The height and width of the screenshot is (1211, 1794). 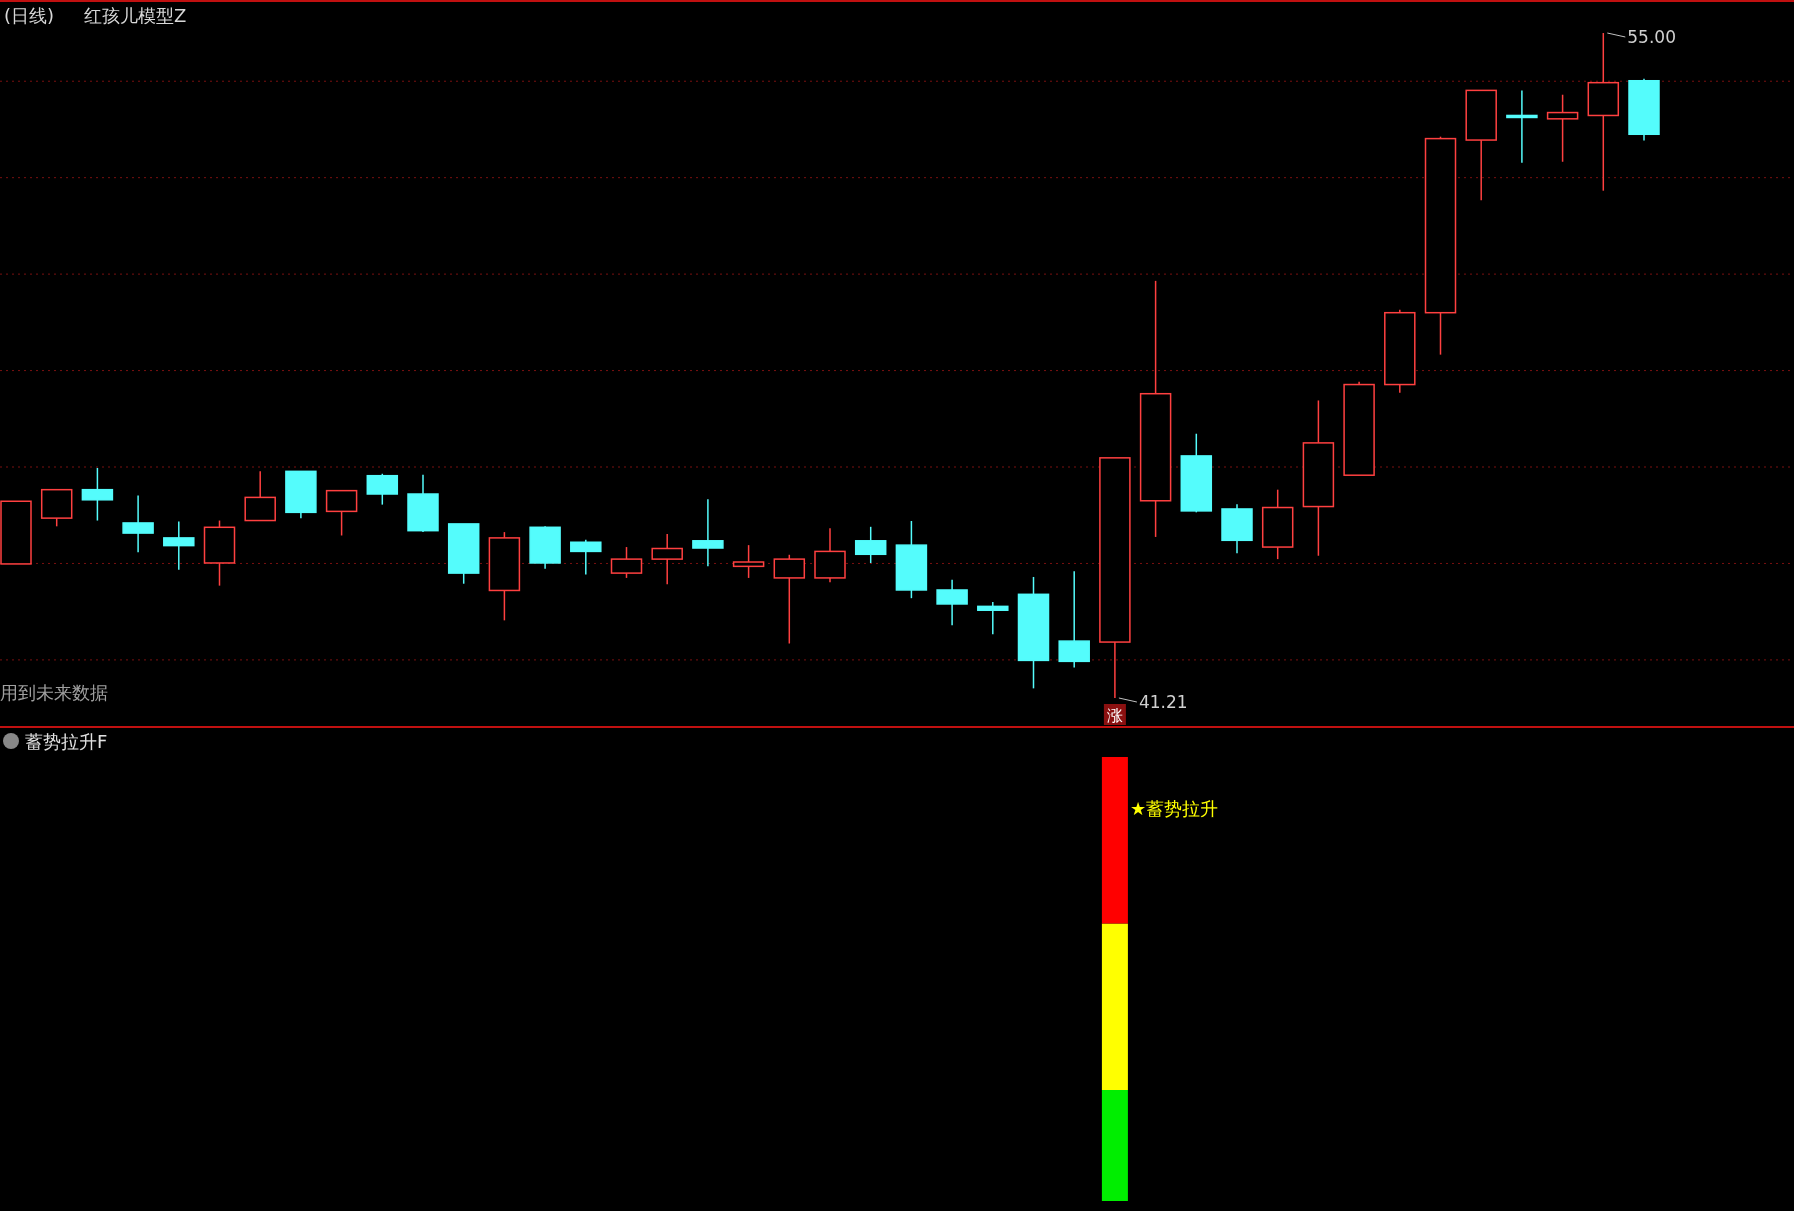 I want to click on chart-subtitle: 红孩儿模型Z, so click(x=135, y=15).